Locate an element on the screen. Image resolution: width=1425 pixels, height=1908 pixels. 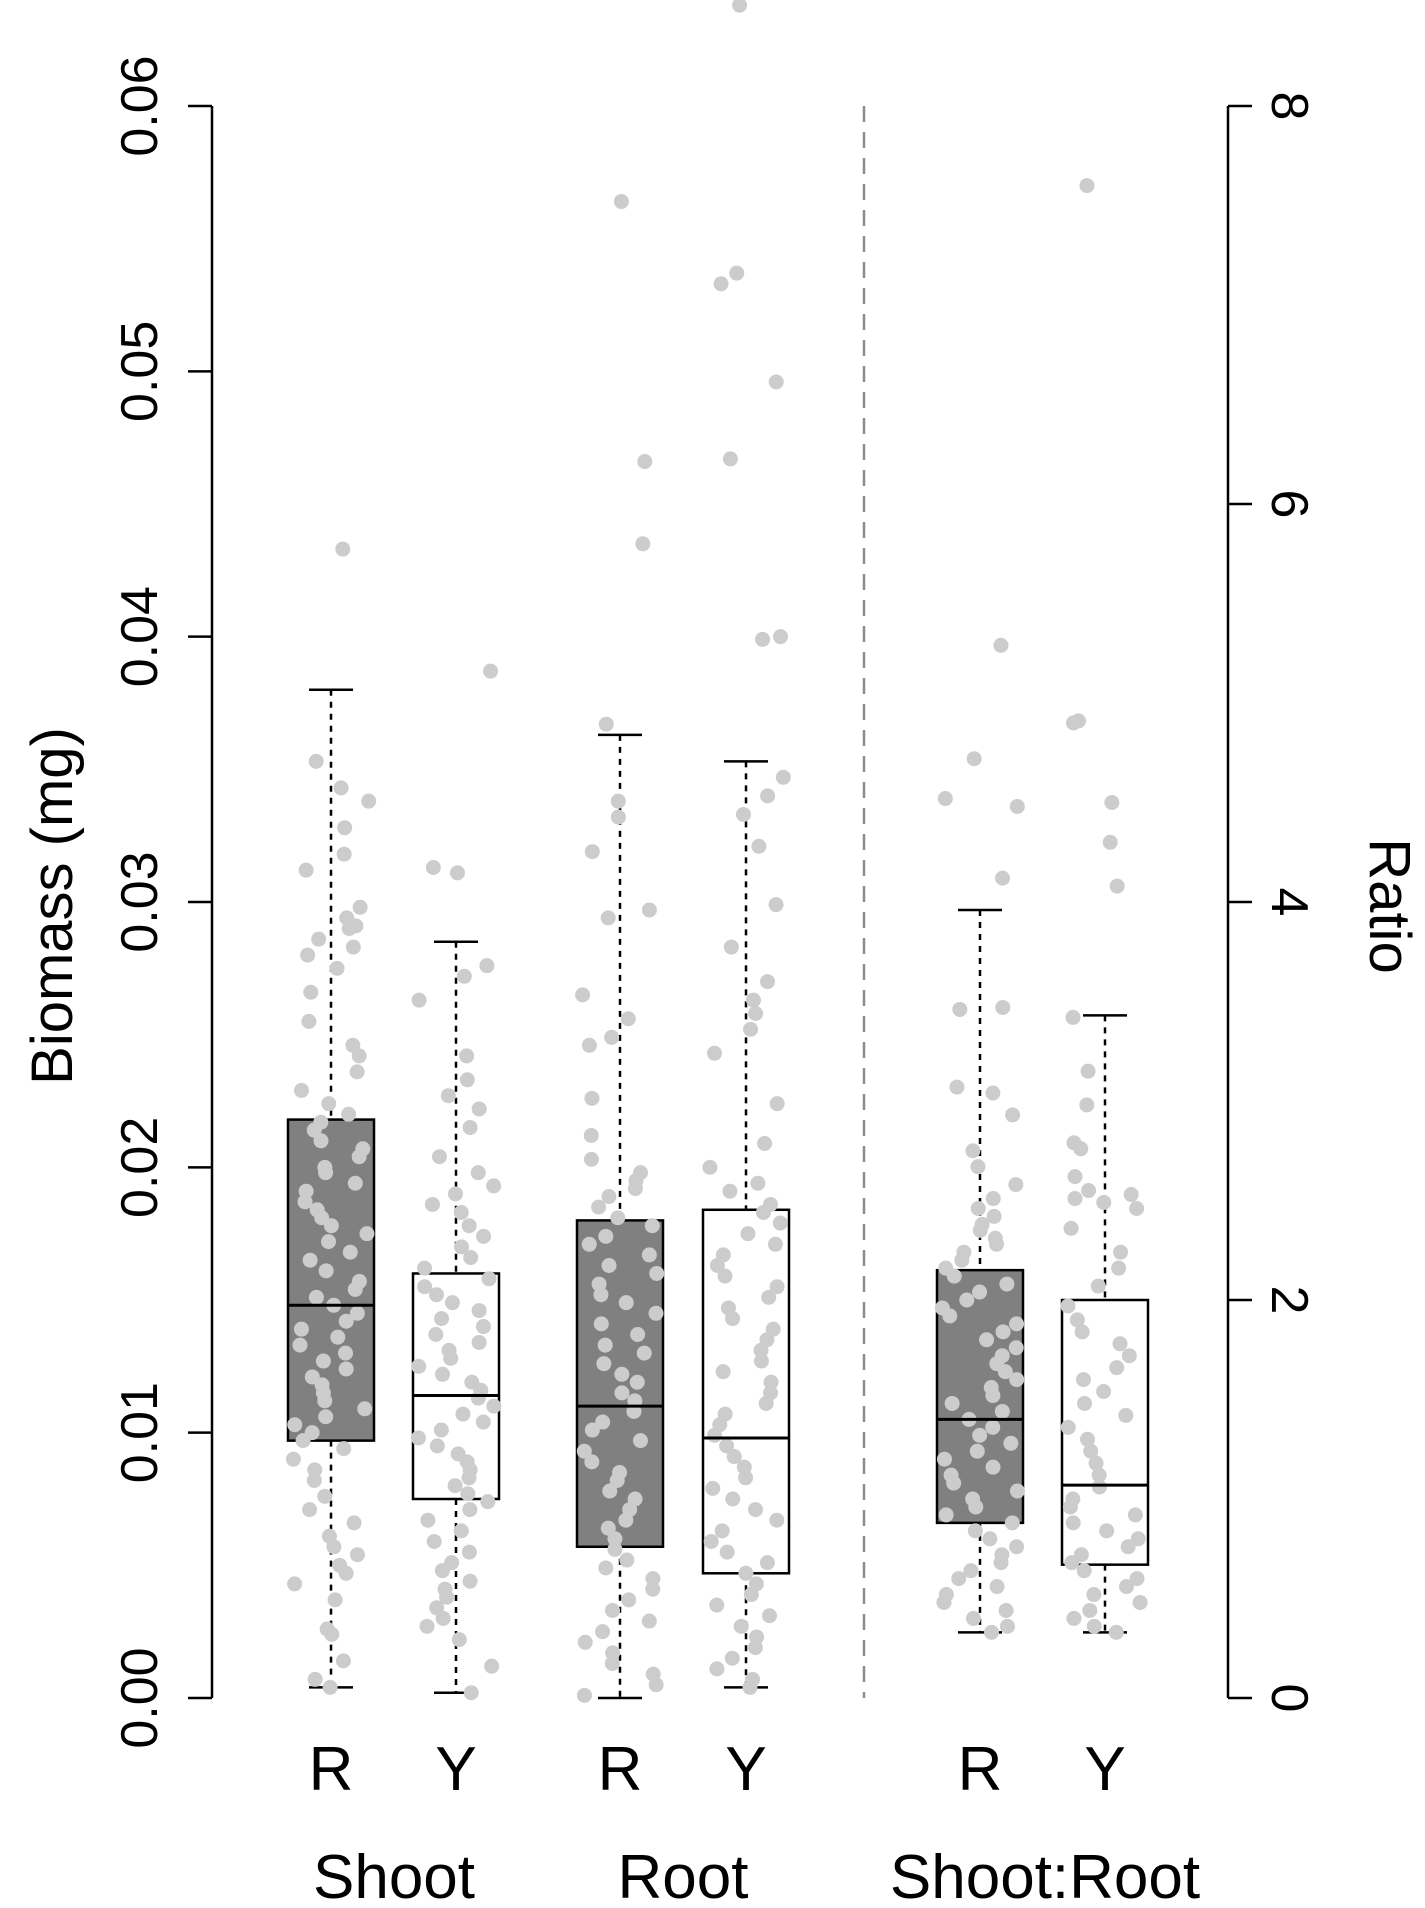
box-y is located at coordinates (1105, 909).